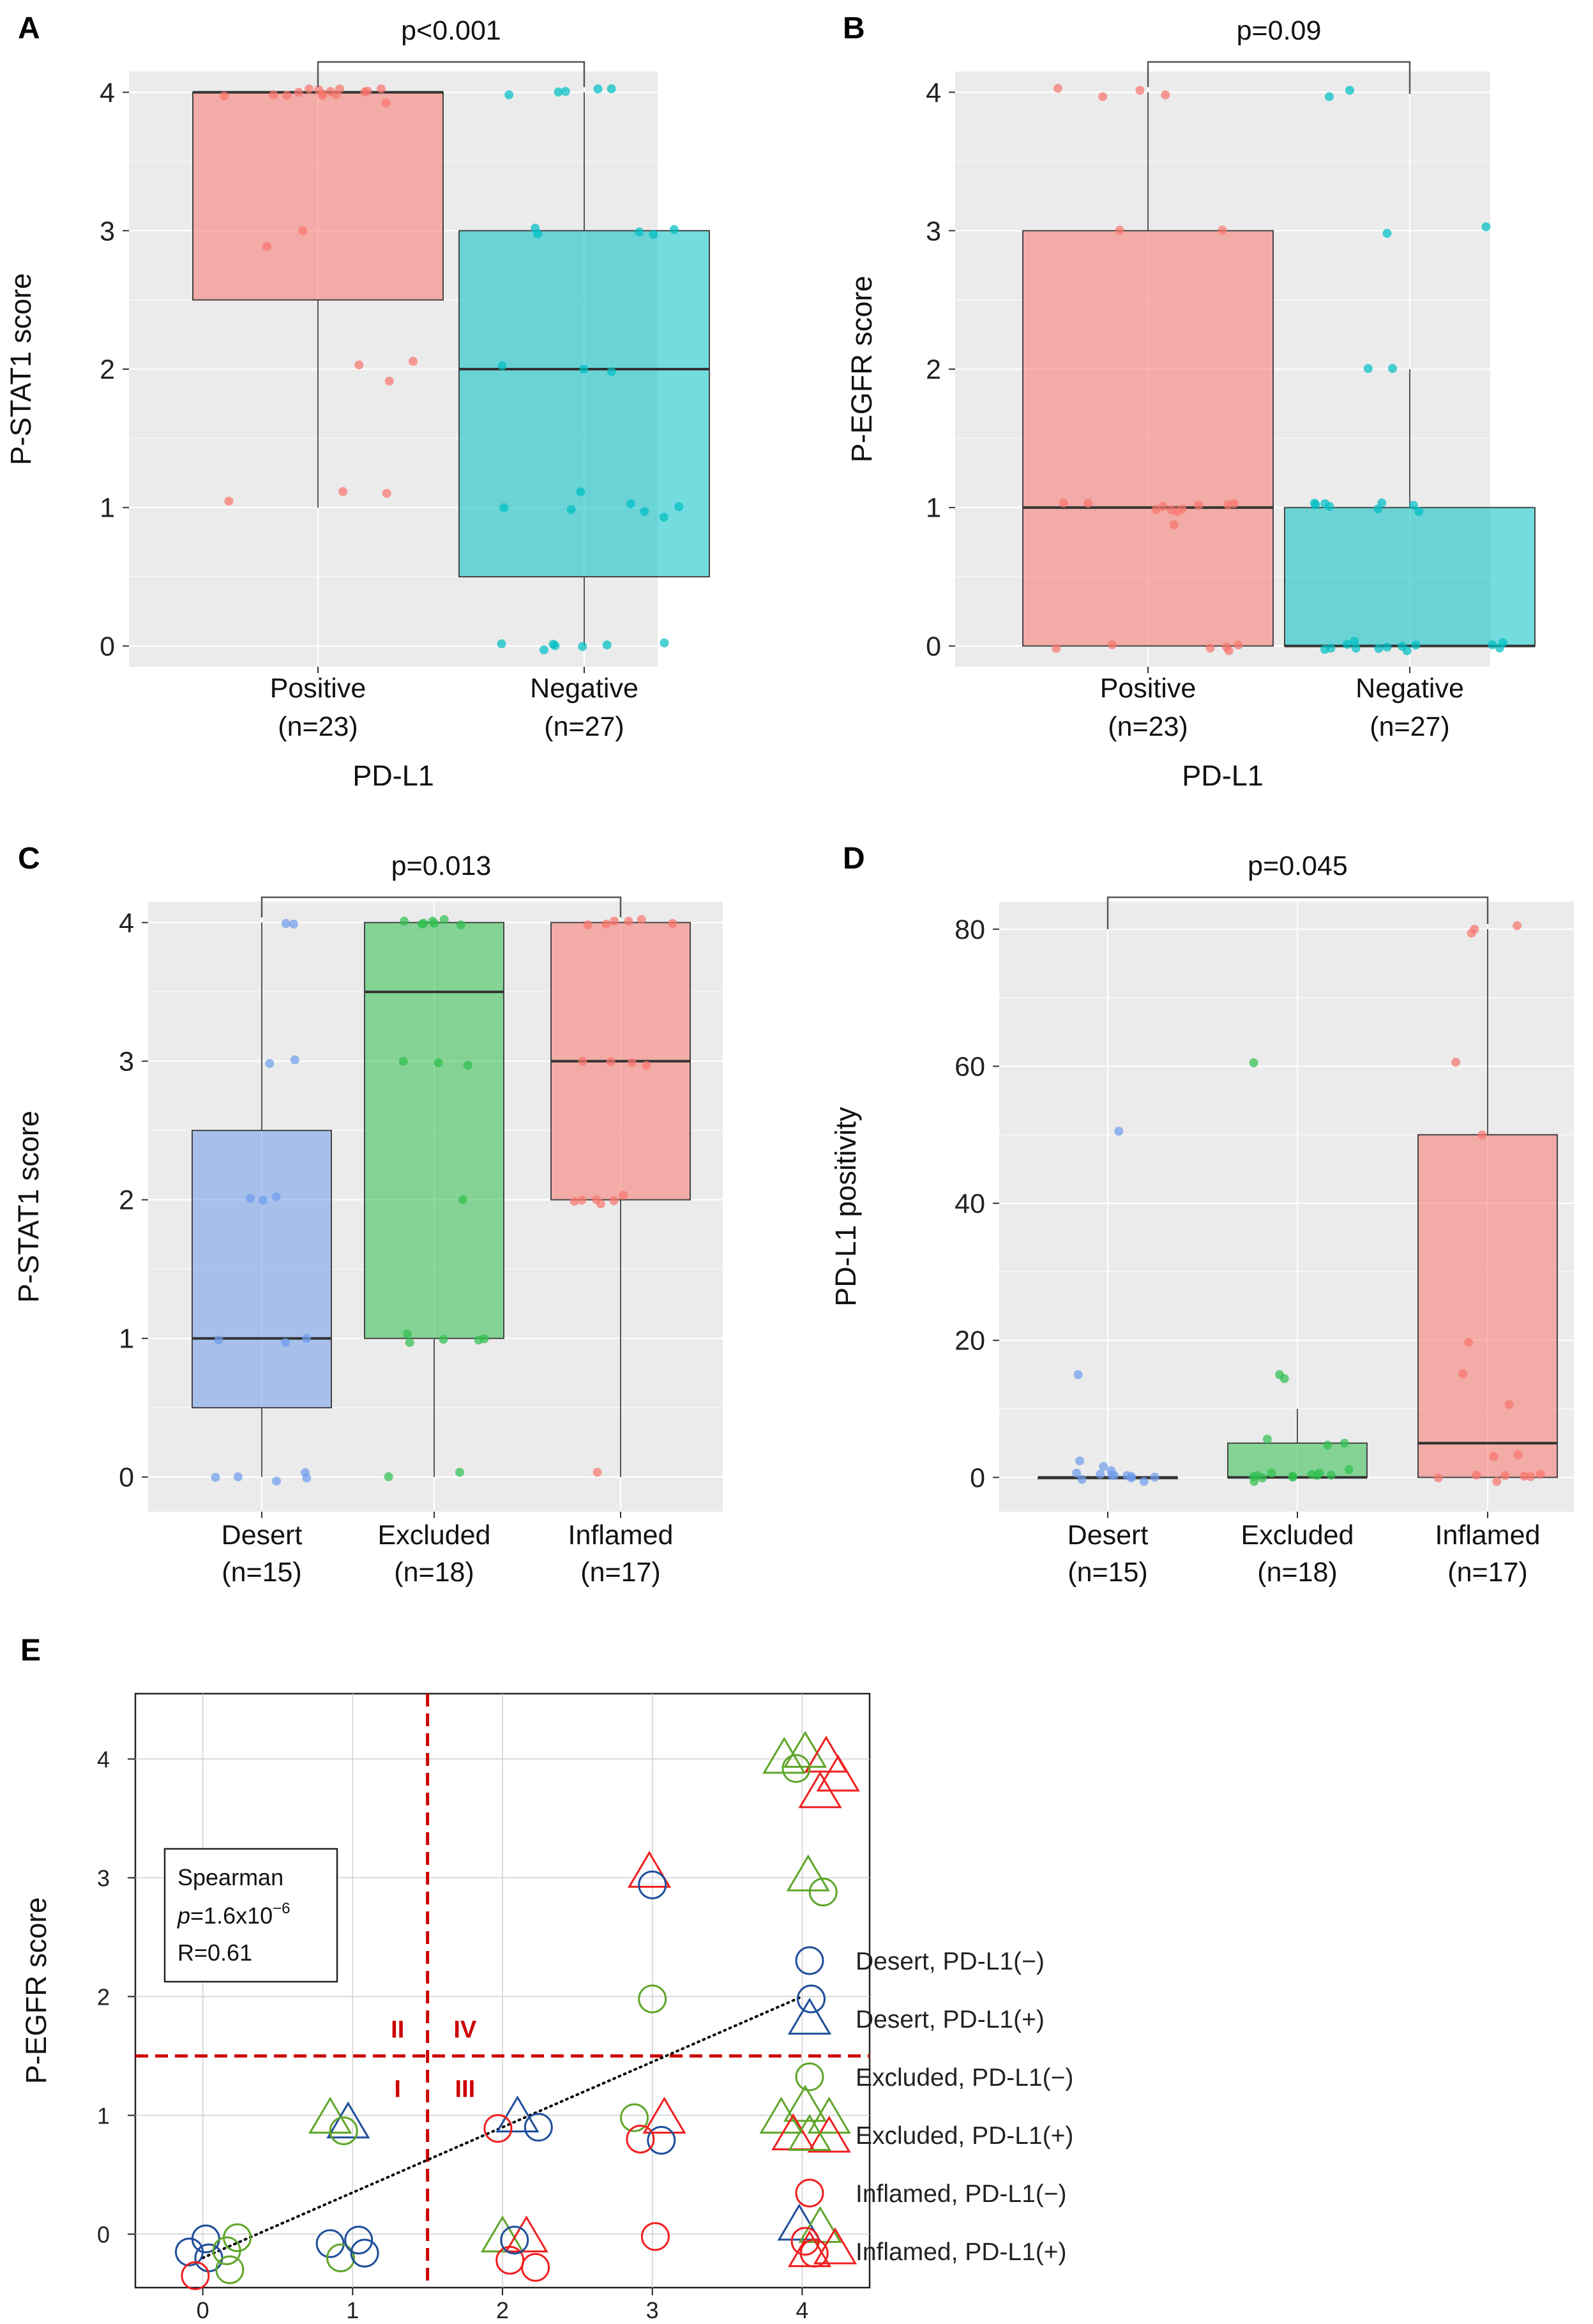 This screenshot has width=1593, height=2324. I want to click on legend-label: Excluded, PD-L1(+), so click(964, 2136).